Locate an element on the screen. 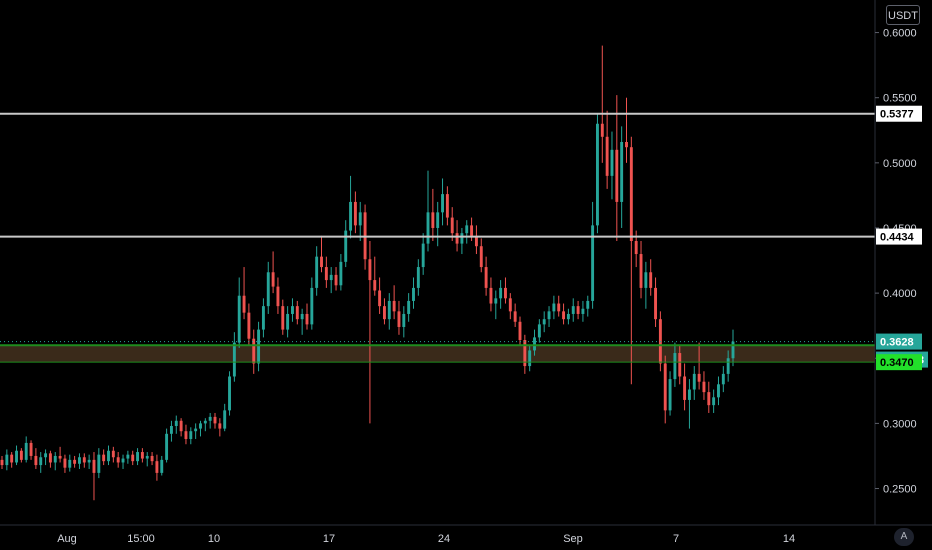 The height and width of the screenshot is (550, 932). auto-scale-button: A is located at coordinates (904, 537).